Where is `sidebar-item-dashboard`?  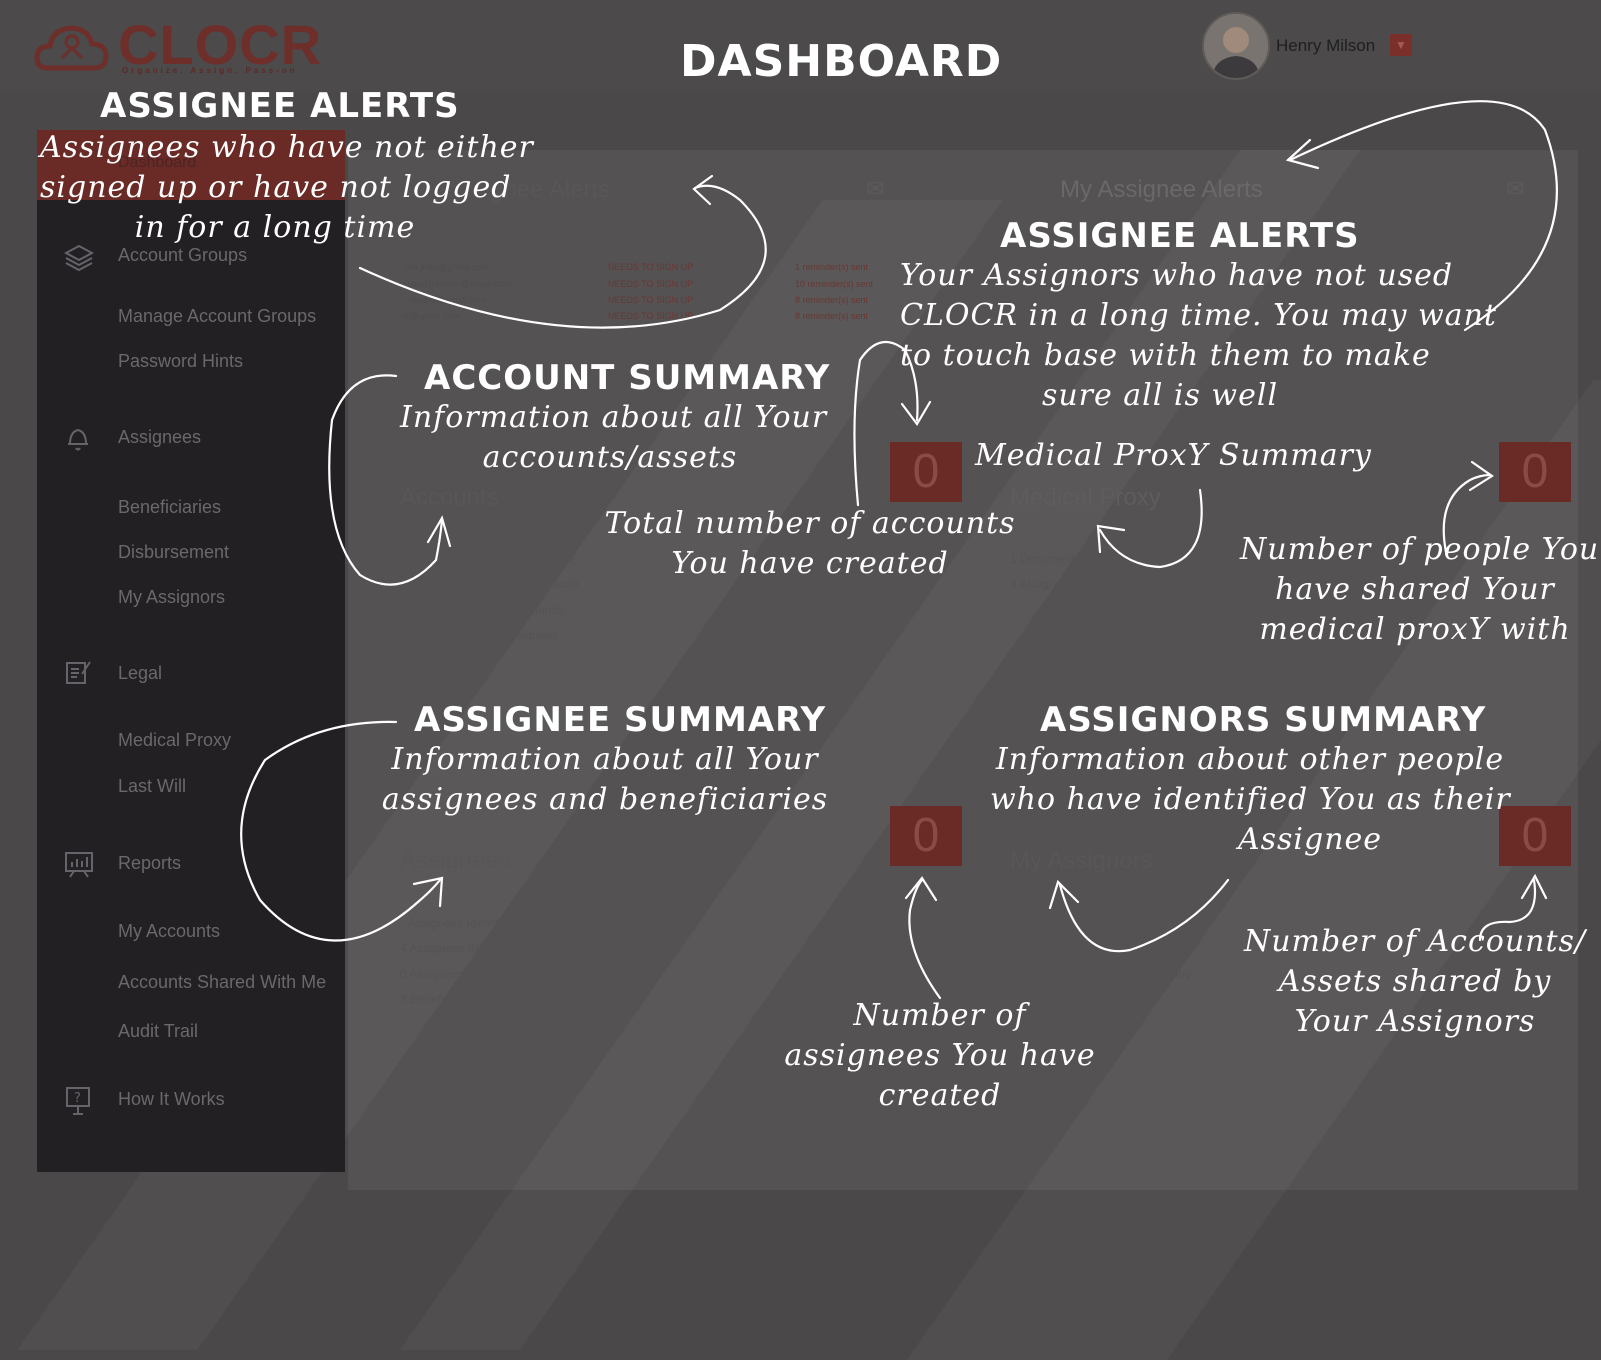
sidebar-item-dashboard is located at coordinates (191, 165).